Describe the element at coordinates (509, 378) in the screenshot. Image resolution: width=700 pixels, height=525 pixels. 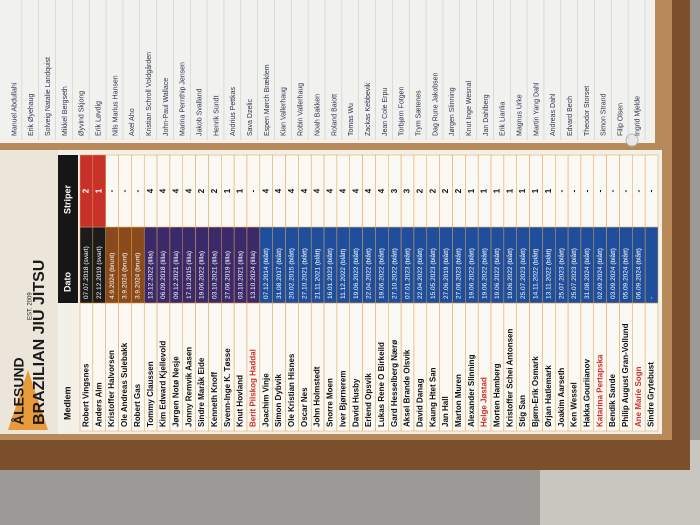
I see `member-name: Kristoffer Schei Antonsen` at that location.